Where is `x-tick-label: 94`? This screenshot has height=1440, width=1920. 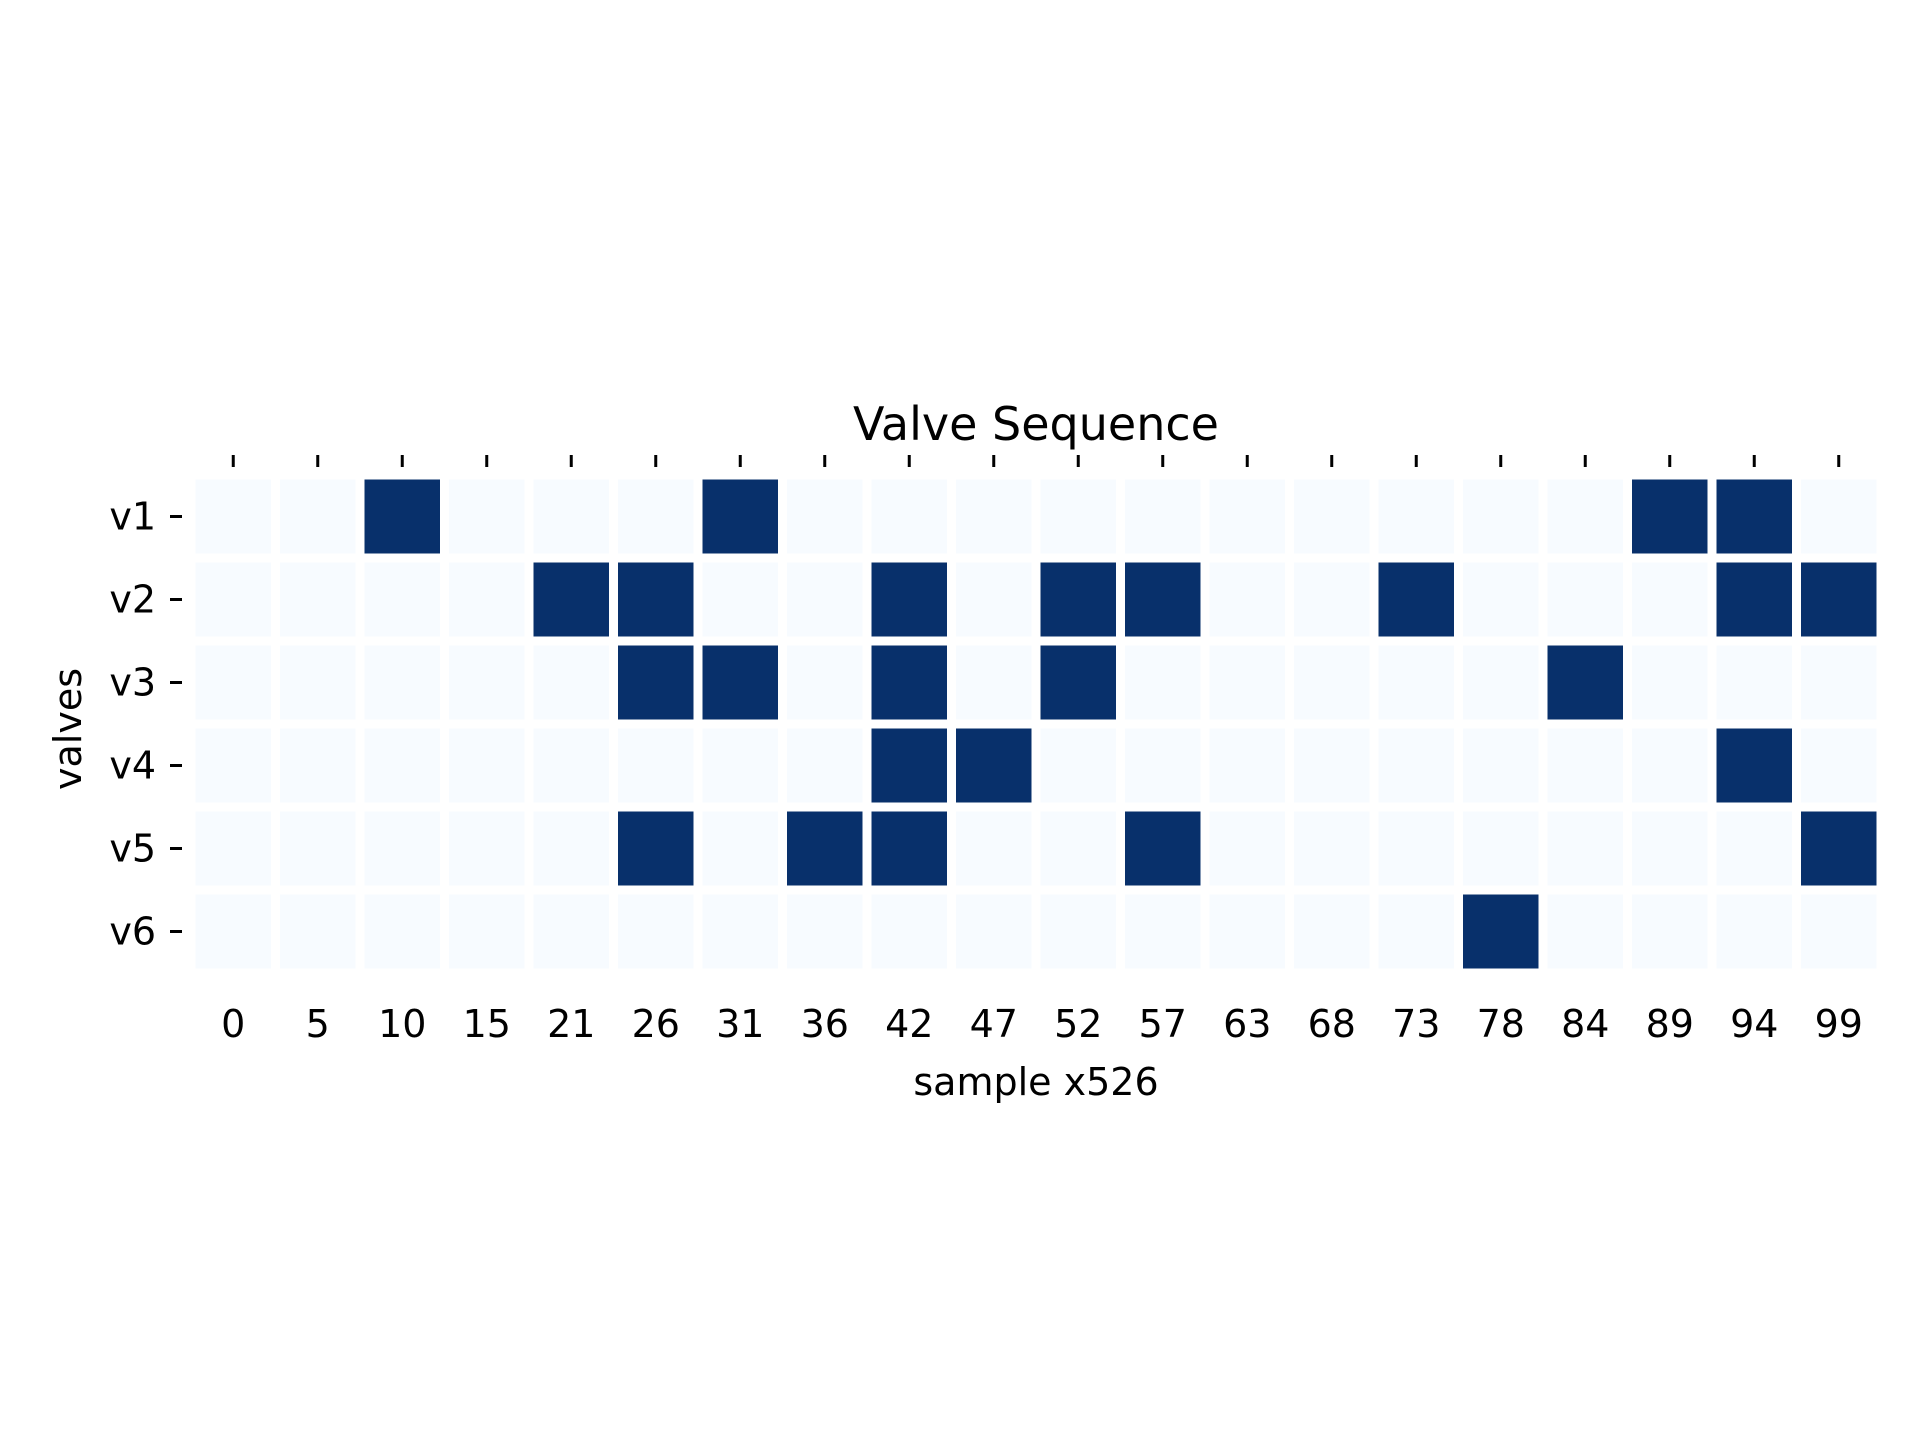
x-tick-label: 94 is located at coordinates (1754, 1024).